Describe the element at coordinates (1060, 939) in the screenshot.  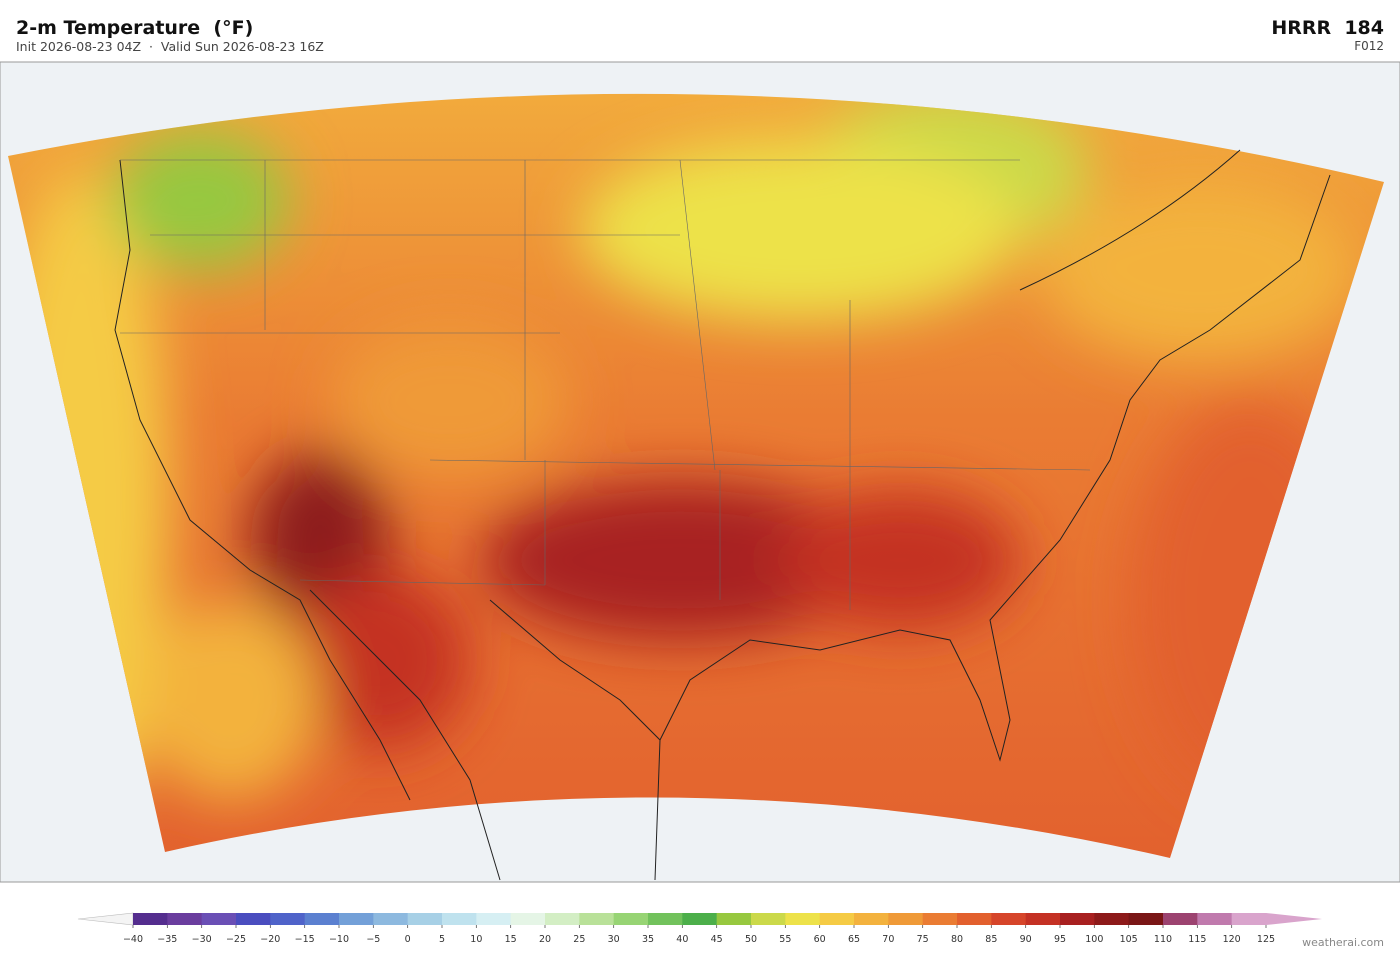
I see `colorbar-tick-label: 95` at that location.